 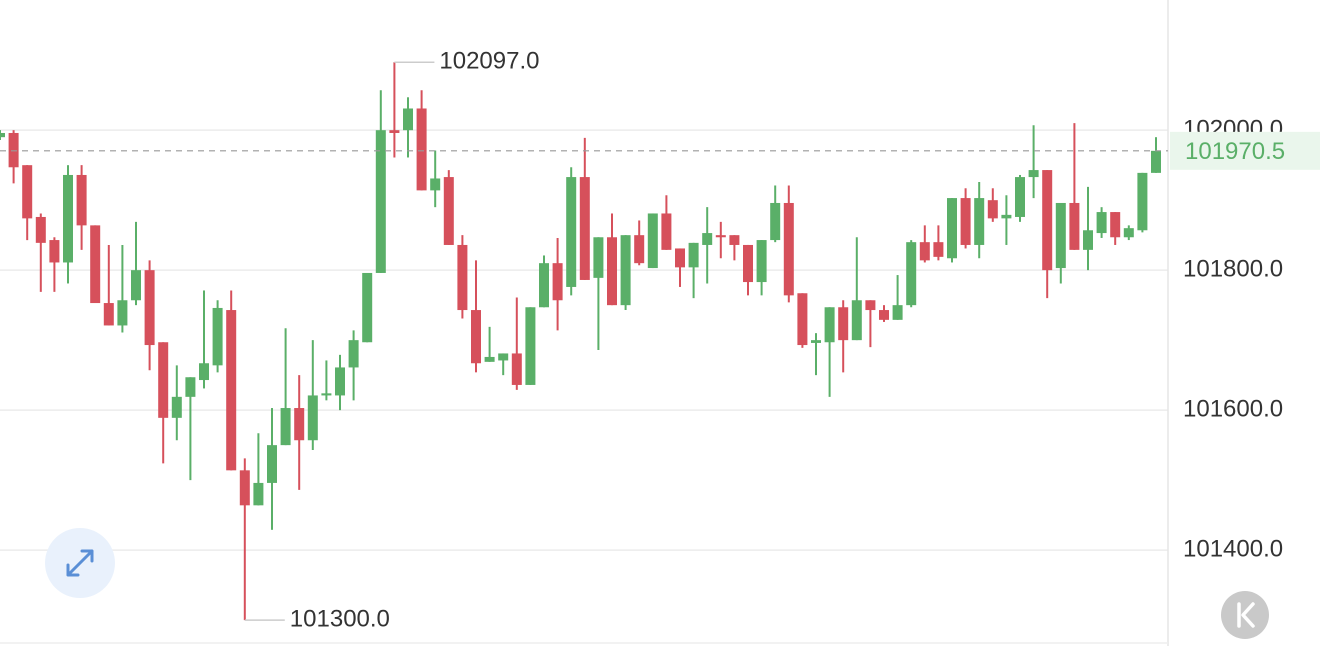 I want to click on kline-icon, so click(x=1246, y=615).